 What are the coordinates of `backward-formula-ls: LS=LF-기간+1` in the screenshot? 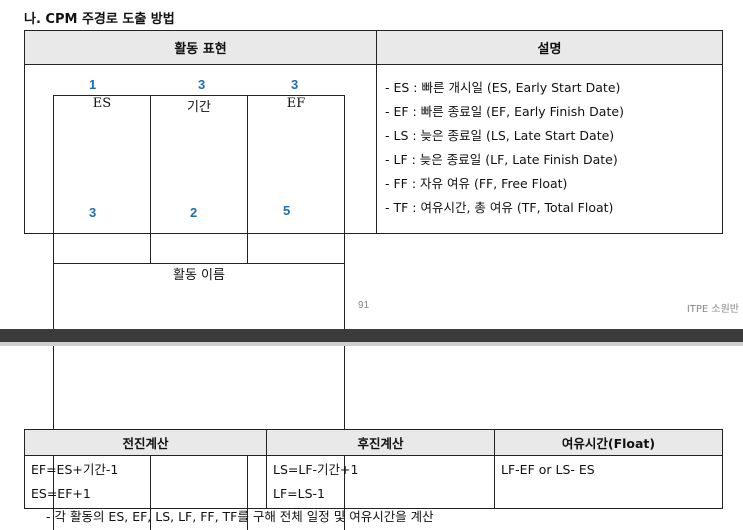 It's located at (316, 469).